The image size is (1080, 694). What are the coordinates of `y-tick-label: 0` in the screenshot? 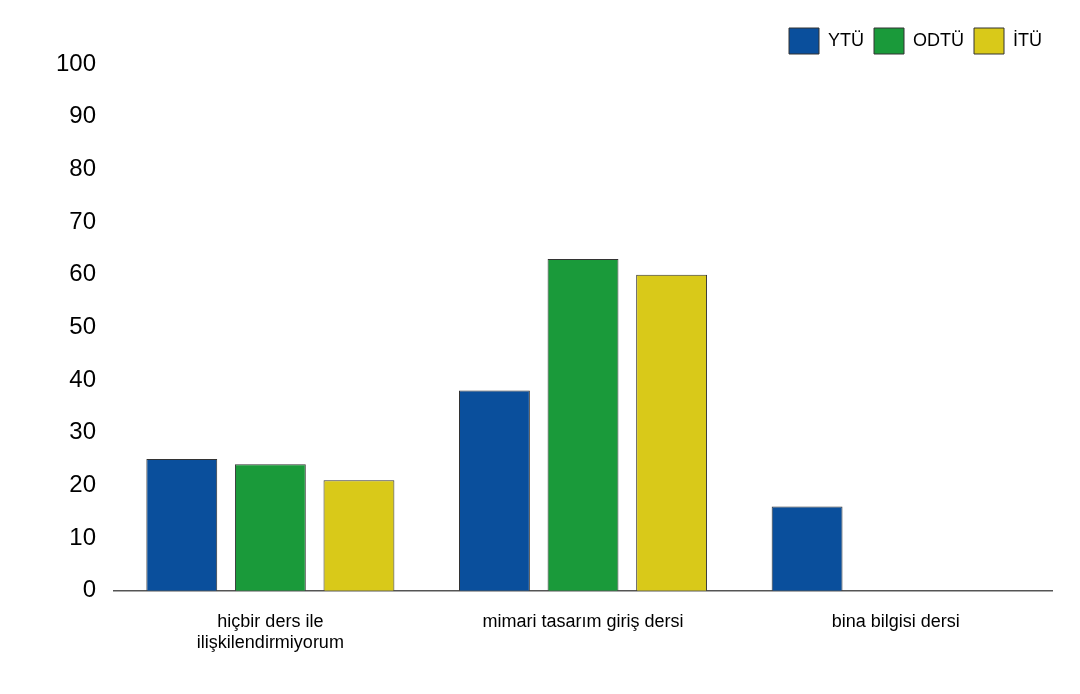 It's located at (89, 589).